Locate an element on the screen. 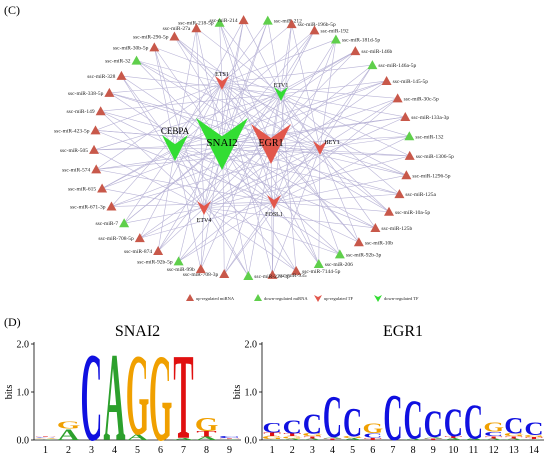 Image resolution: width=550 pixels, height=459 pixels. mirna-label: ssc-miR-214 is located at coordinates (223, 21).